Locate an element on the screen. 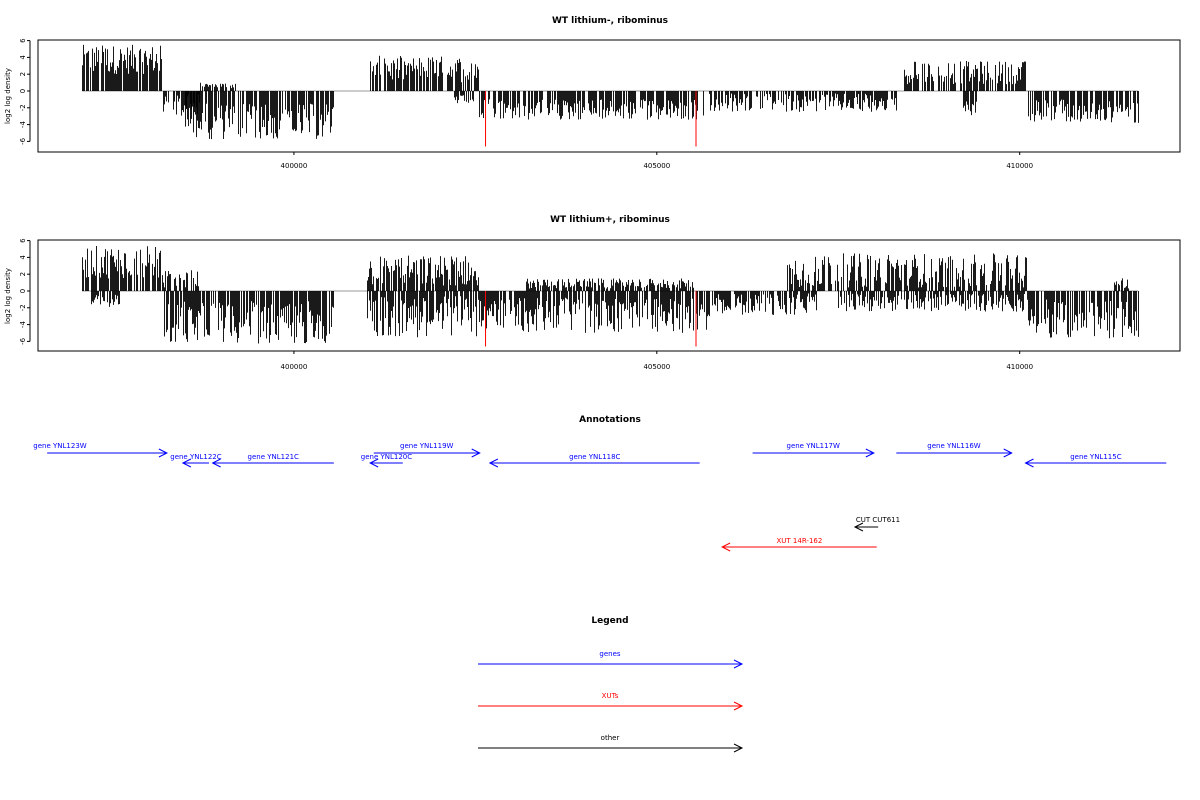  feature-label: gene YNL118C is located at coordinates (594, 457).